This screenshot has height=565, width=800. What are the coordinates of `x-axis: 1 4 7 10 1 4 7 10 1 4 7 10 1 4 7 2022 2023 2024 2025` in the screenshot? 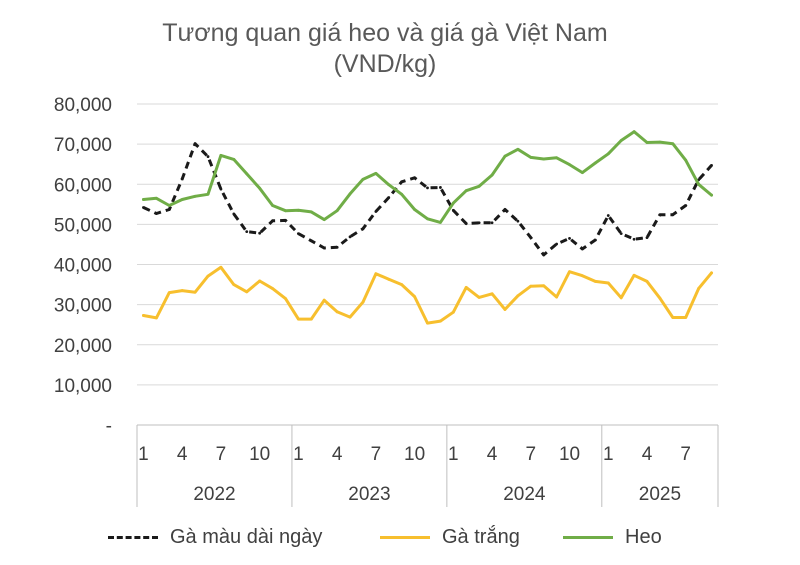 It's located at (427, 465).